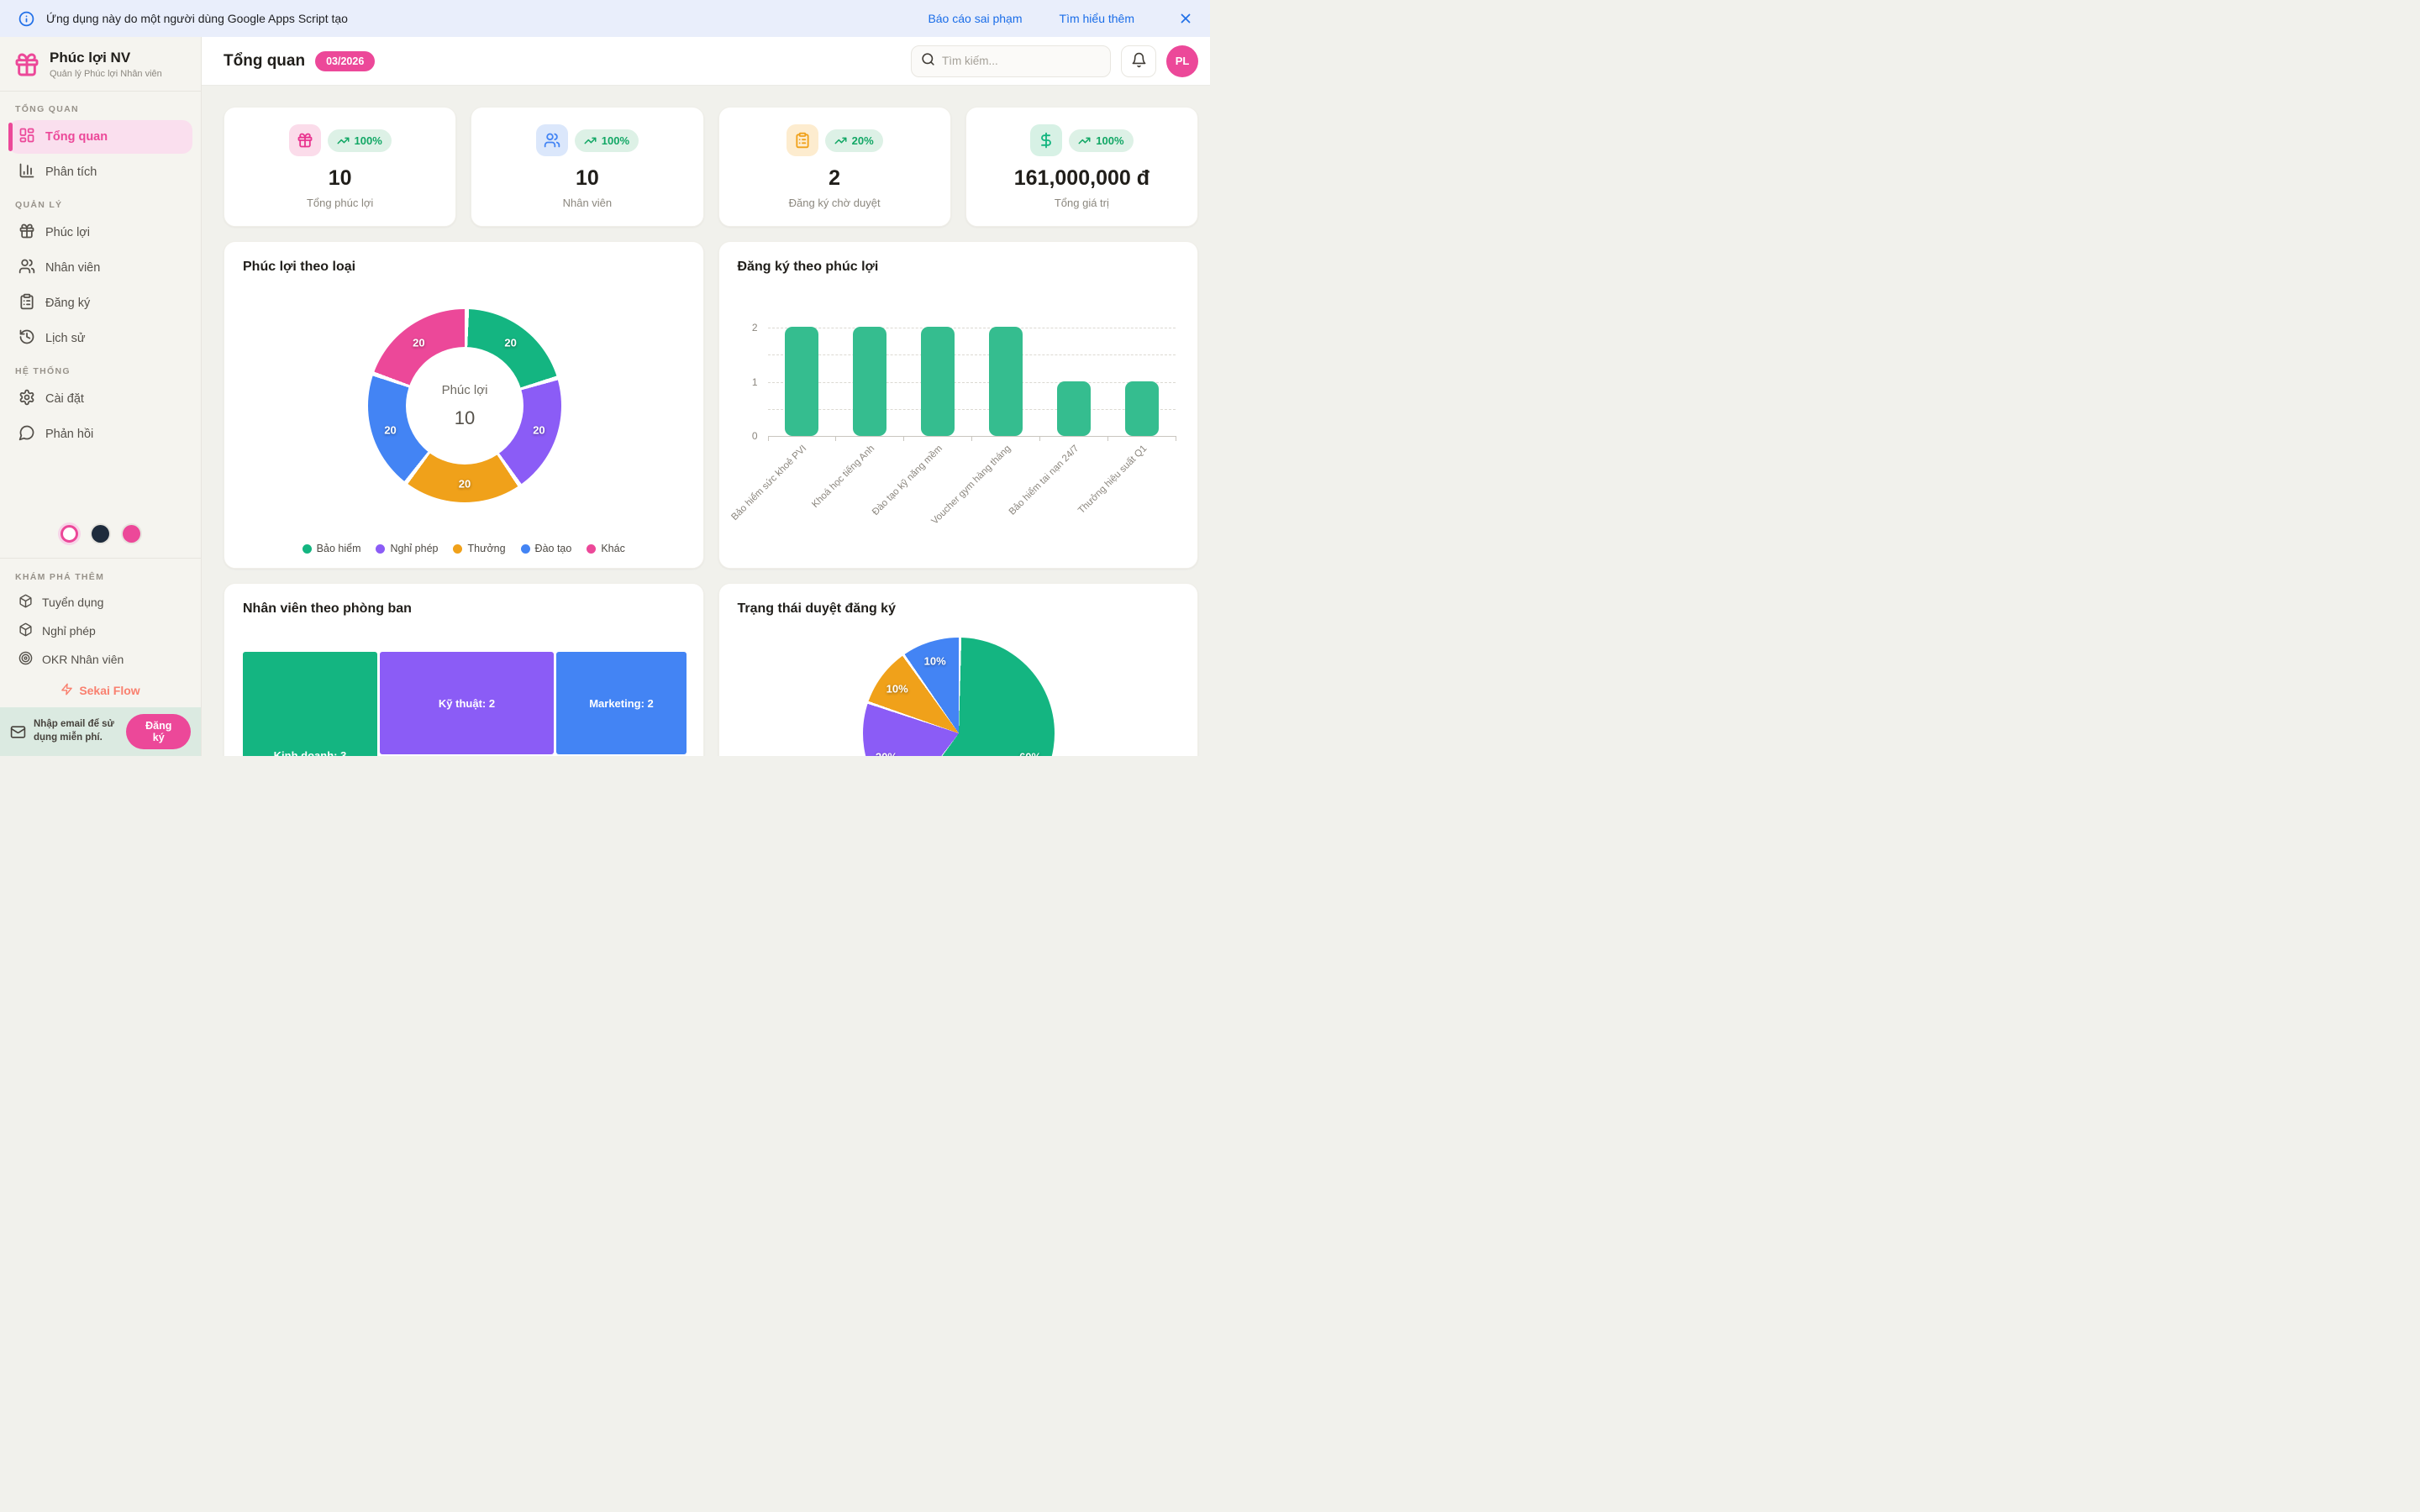 The height and width of the screenshot is (1512, 2420). I want to click on x-axis-label: Khoá học tiếng Anh, so click(843, 477).